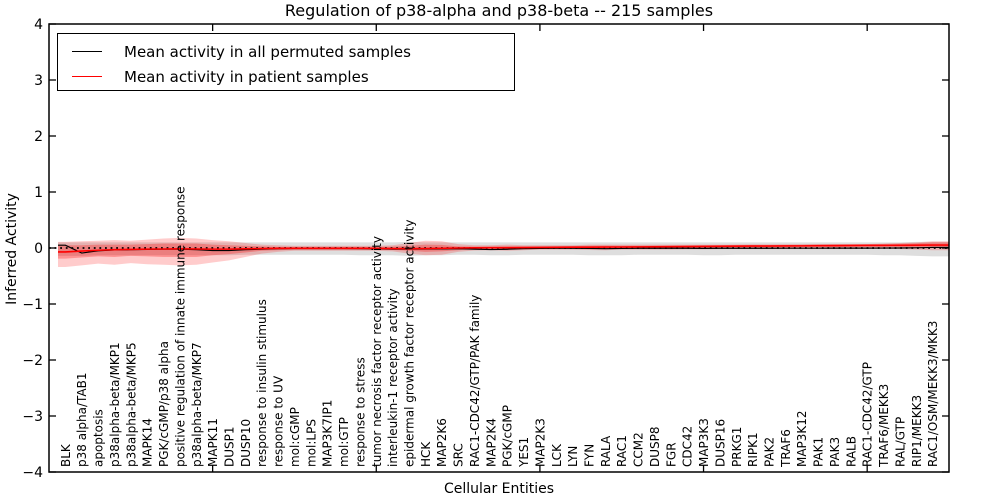  I want to click on x-category-label: CCM2, so click(639, 449).